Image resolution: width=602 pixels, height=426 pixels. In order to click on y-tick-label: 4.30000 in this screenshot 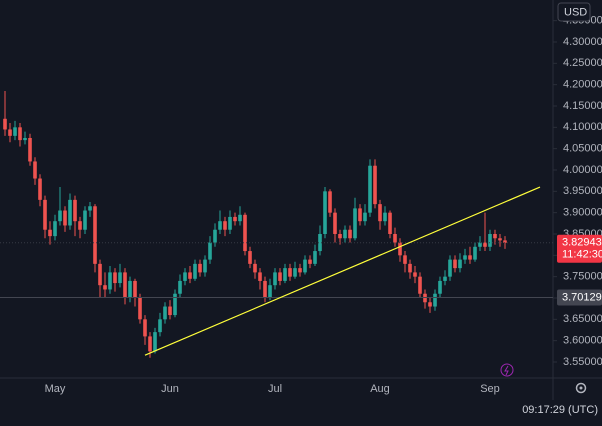, I will do `click(582, 42)`.